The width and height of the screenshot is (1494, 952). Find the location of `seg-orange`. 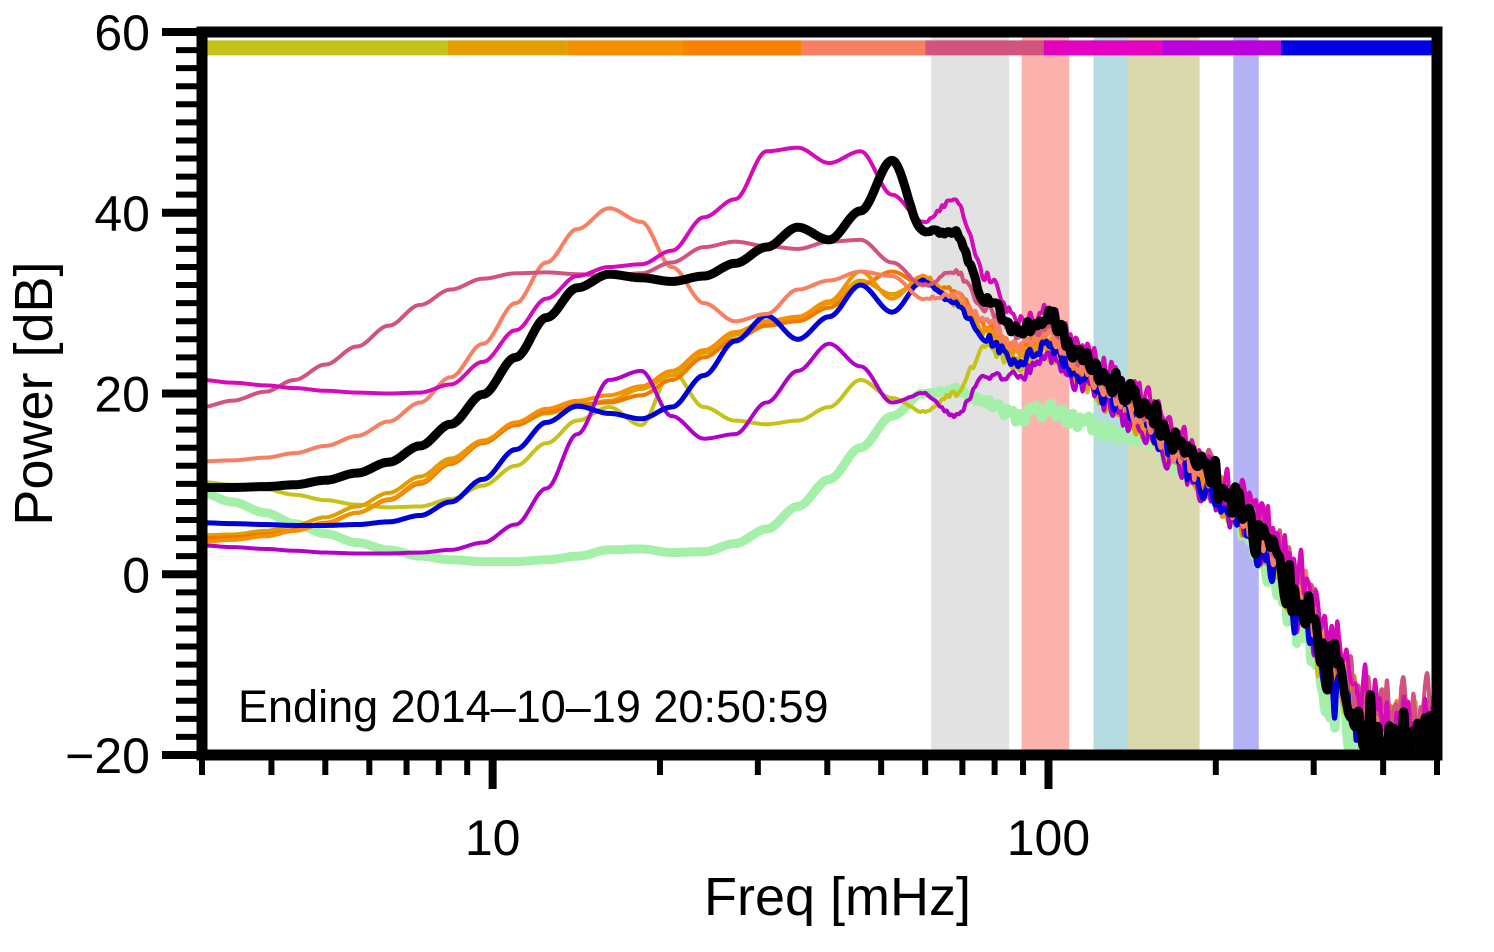

seg-orange is located at coordinates (624, 48).